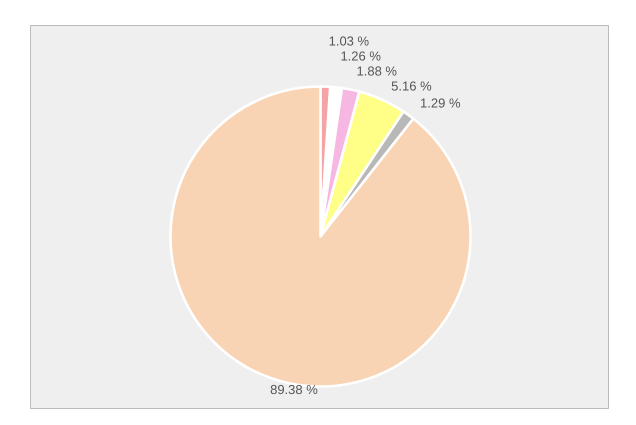 The width and height of the screenshot is (636, 425). Describe the element at coordinates (294, 390) in the screenshot. I see `data-label: 89.38 %` at that location.